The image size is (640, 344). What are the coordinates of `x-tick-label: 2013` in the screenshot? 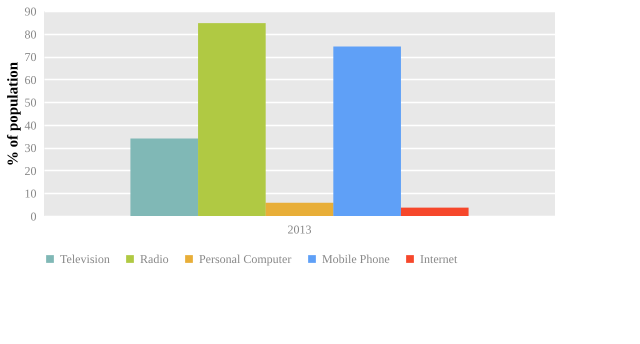 It's located at (300, 229).